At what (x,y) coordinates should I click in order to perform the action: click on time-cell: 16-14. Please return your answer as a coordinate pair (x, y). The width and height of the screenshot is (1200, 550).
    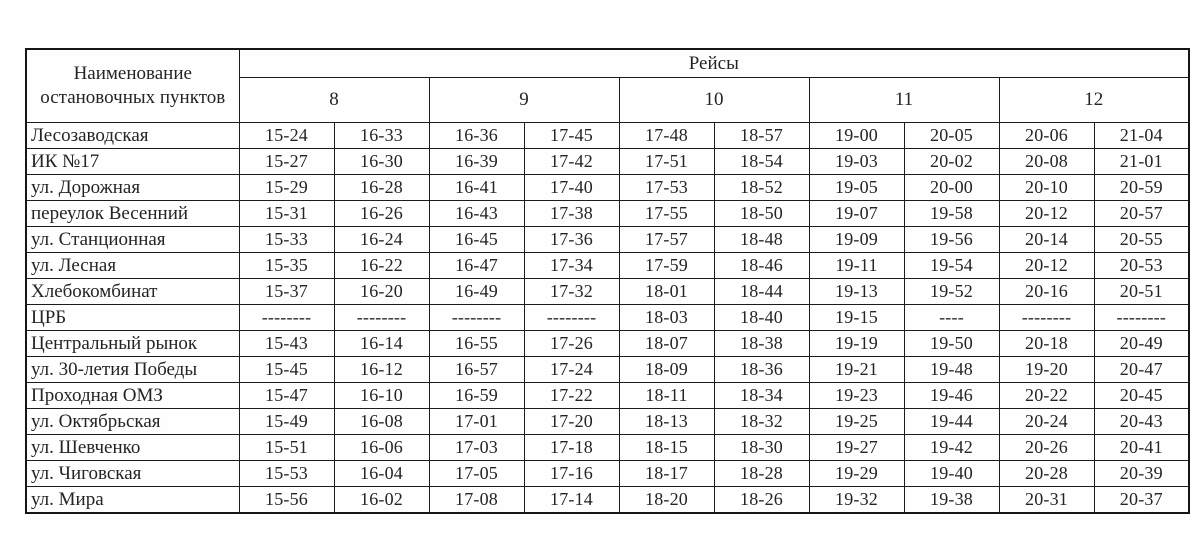
    Looking at the image, I should click on (381, 343).